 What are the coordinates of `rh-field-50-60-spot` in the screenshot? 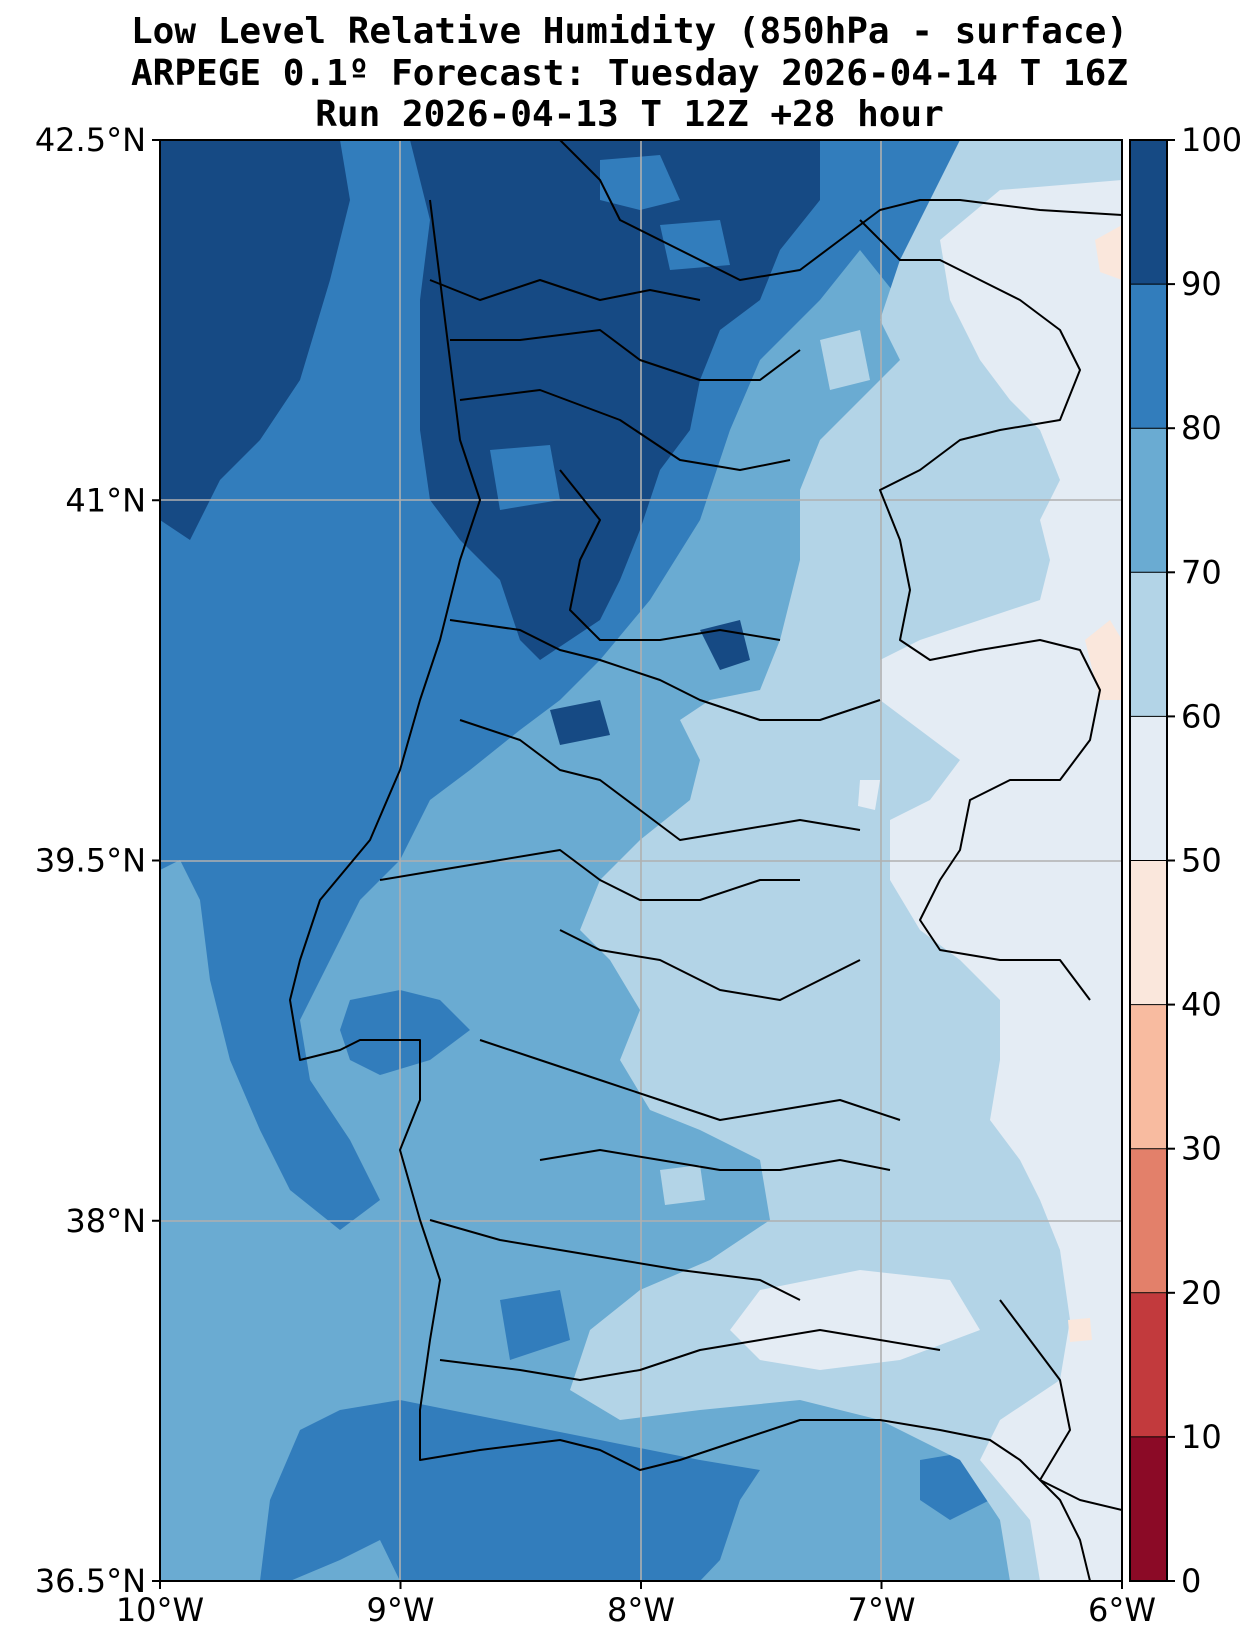 It's located at (869, 795).